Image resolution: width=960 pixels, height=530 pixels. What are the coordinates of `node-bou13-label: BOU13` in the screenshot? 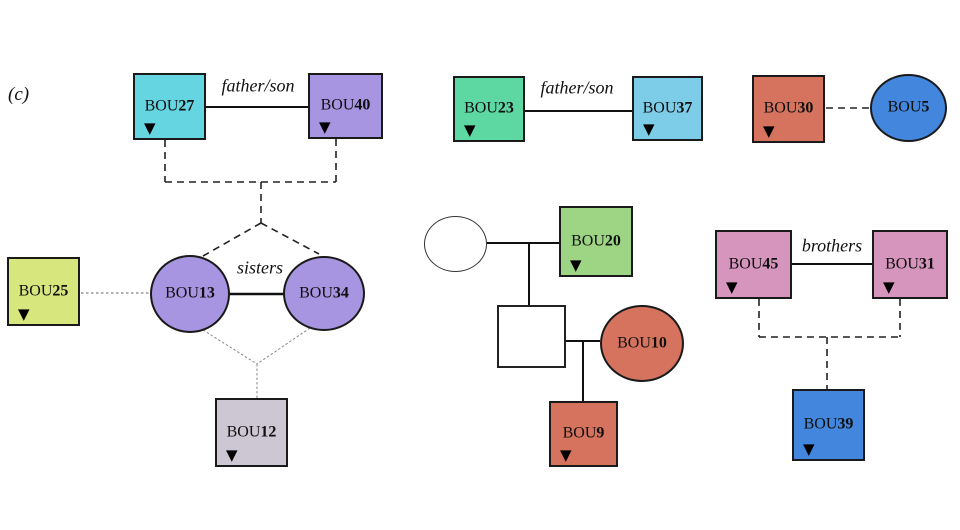 It's located at (190, 293).